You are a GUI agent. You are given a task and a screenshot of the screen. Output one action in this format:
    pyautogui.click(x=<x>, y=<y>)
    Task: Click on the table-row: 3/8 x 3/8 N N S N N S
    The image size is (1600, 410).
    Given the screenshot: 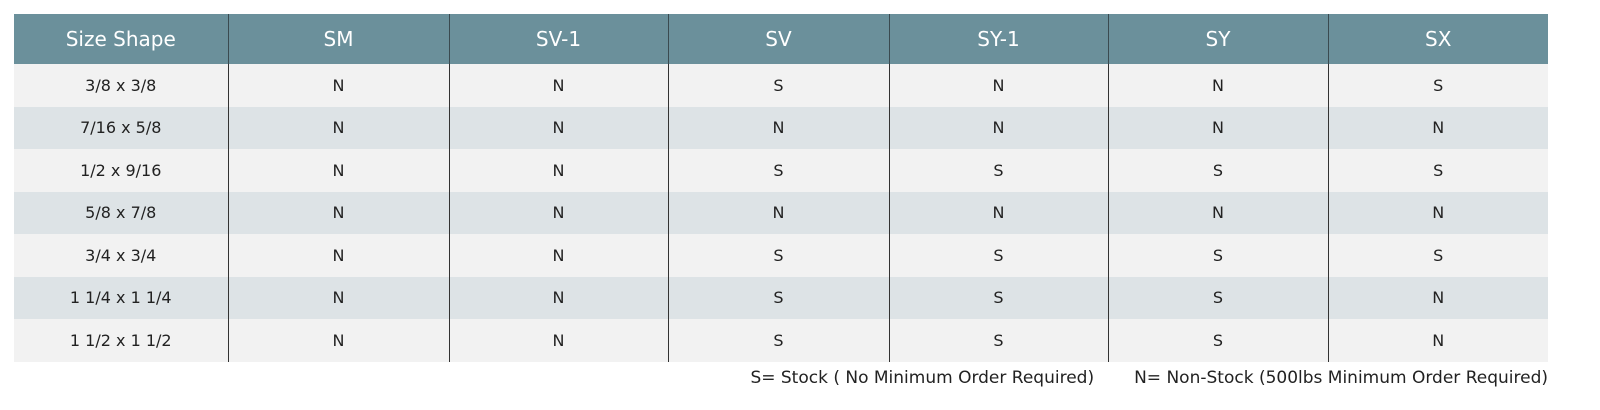 What is the action you would take?
    pyautogui.click(x=781, y=85)
    